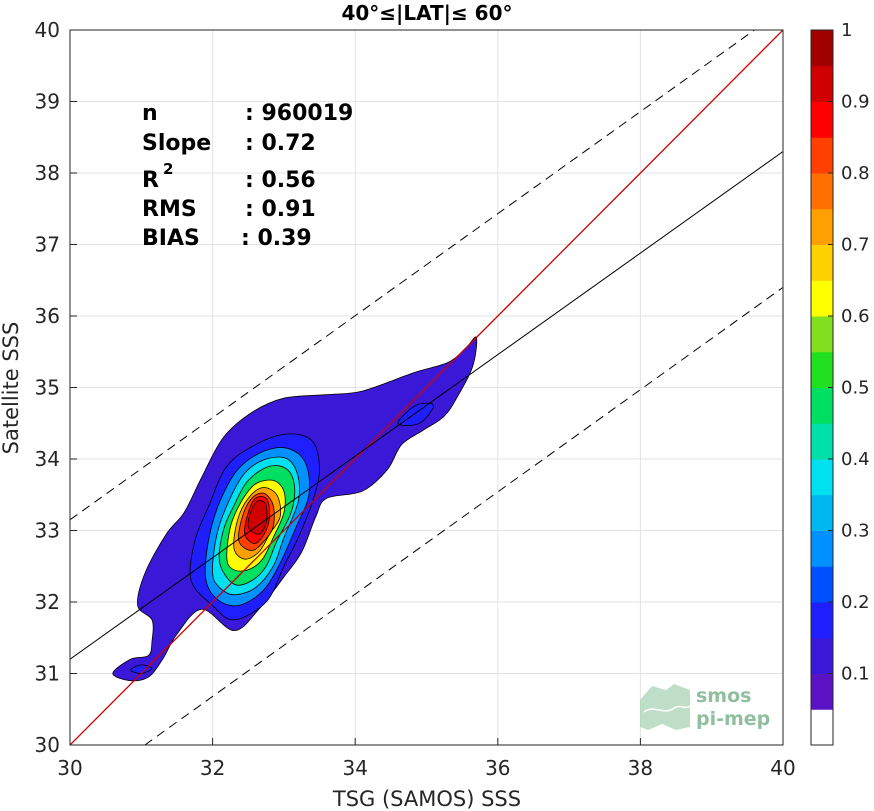 This screenshot has width=874, height=811. I want to click on x-tick-label: 30, so click(69, 768).